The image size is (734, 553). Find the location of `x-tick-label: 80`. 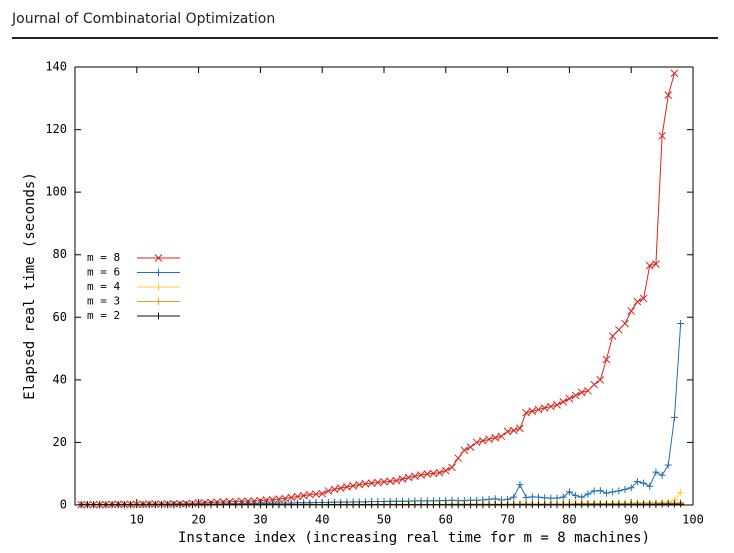

x-tick-label: 80 is located at coordinates (569, 520).